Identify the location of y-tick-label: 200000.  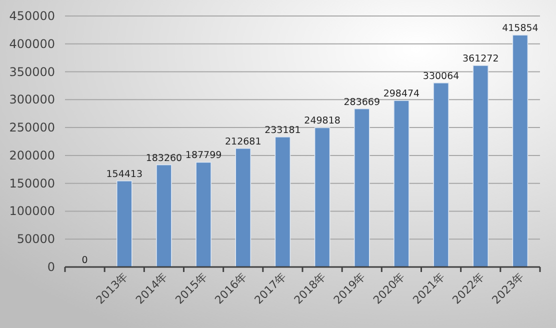
(32, 155).